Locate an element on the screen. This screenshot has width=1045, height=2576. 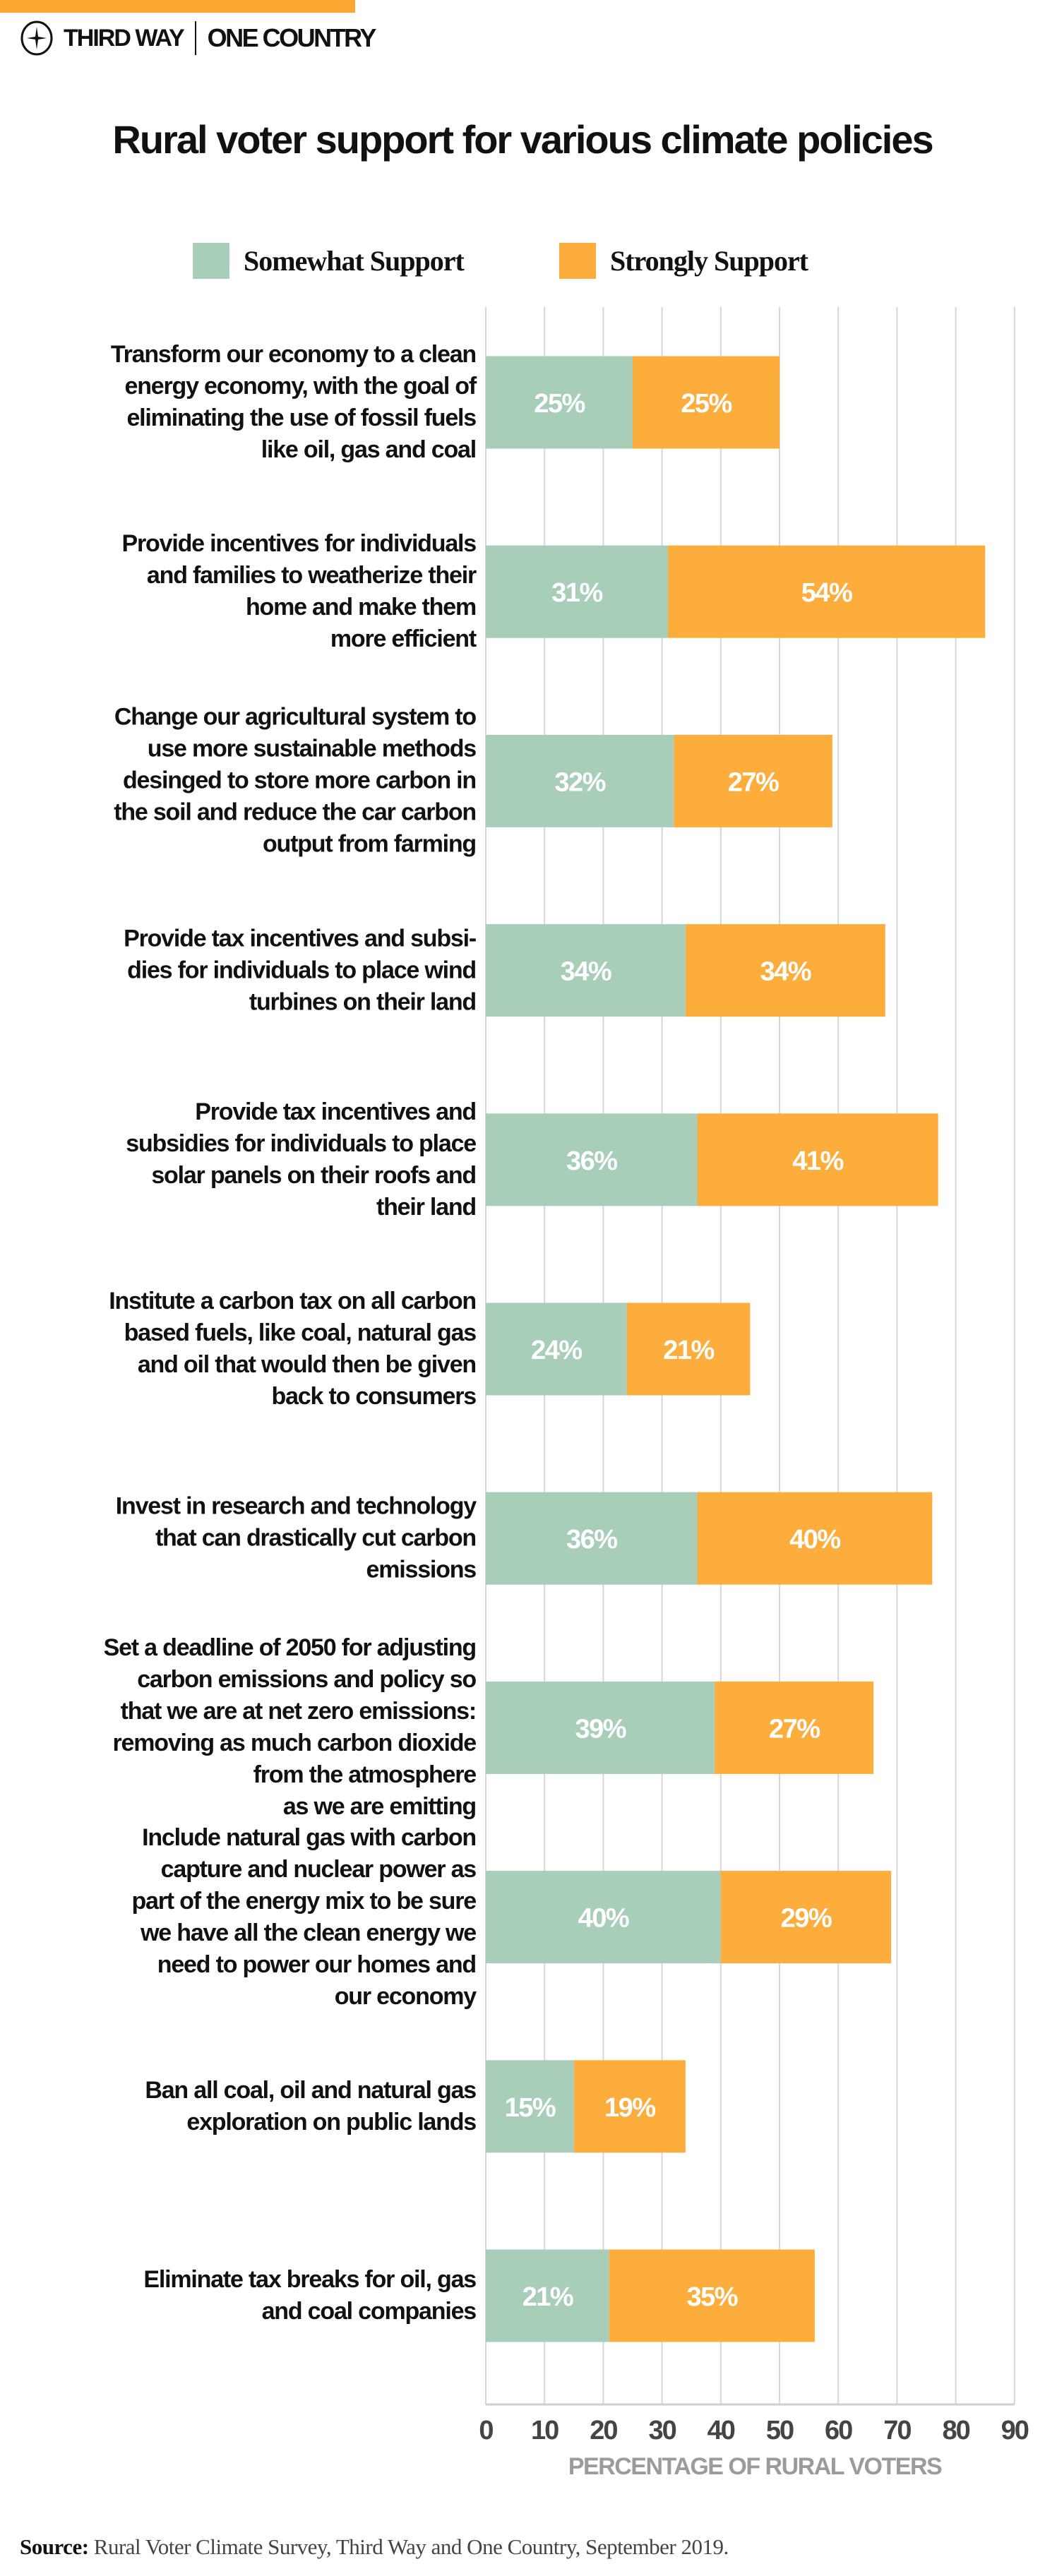
legend-swatch-somewhat is located at coordinates (211, 261).